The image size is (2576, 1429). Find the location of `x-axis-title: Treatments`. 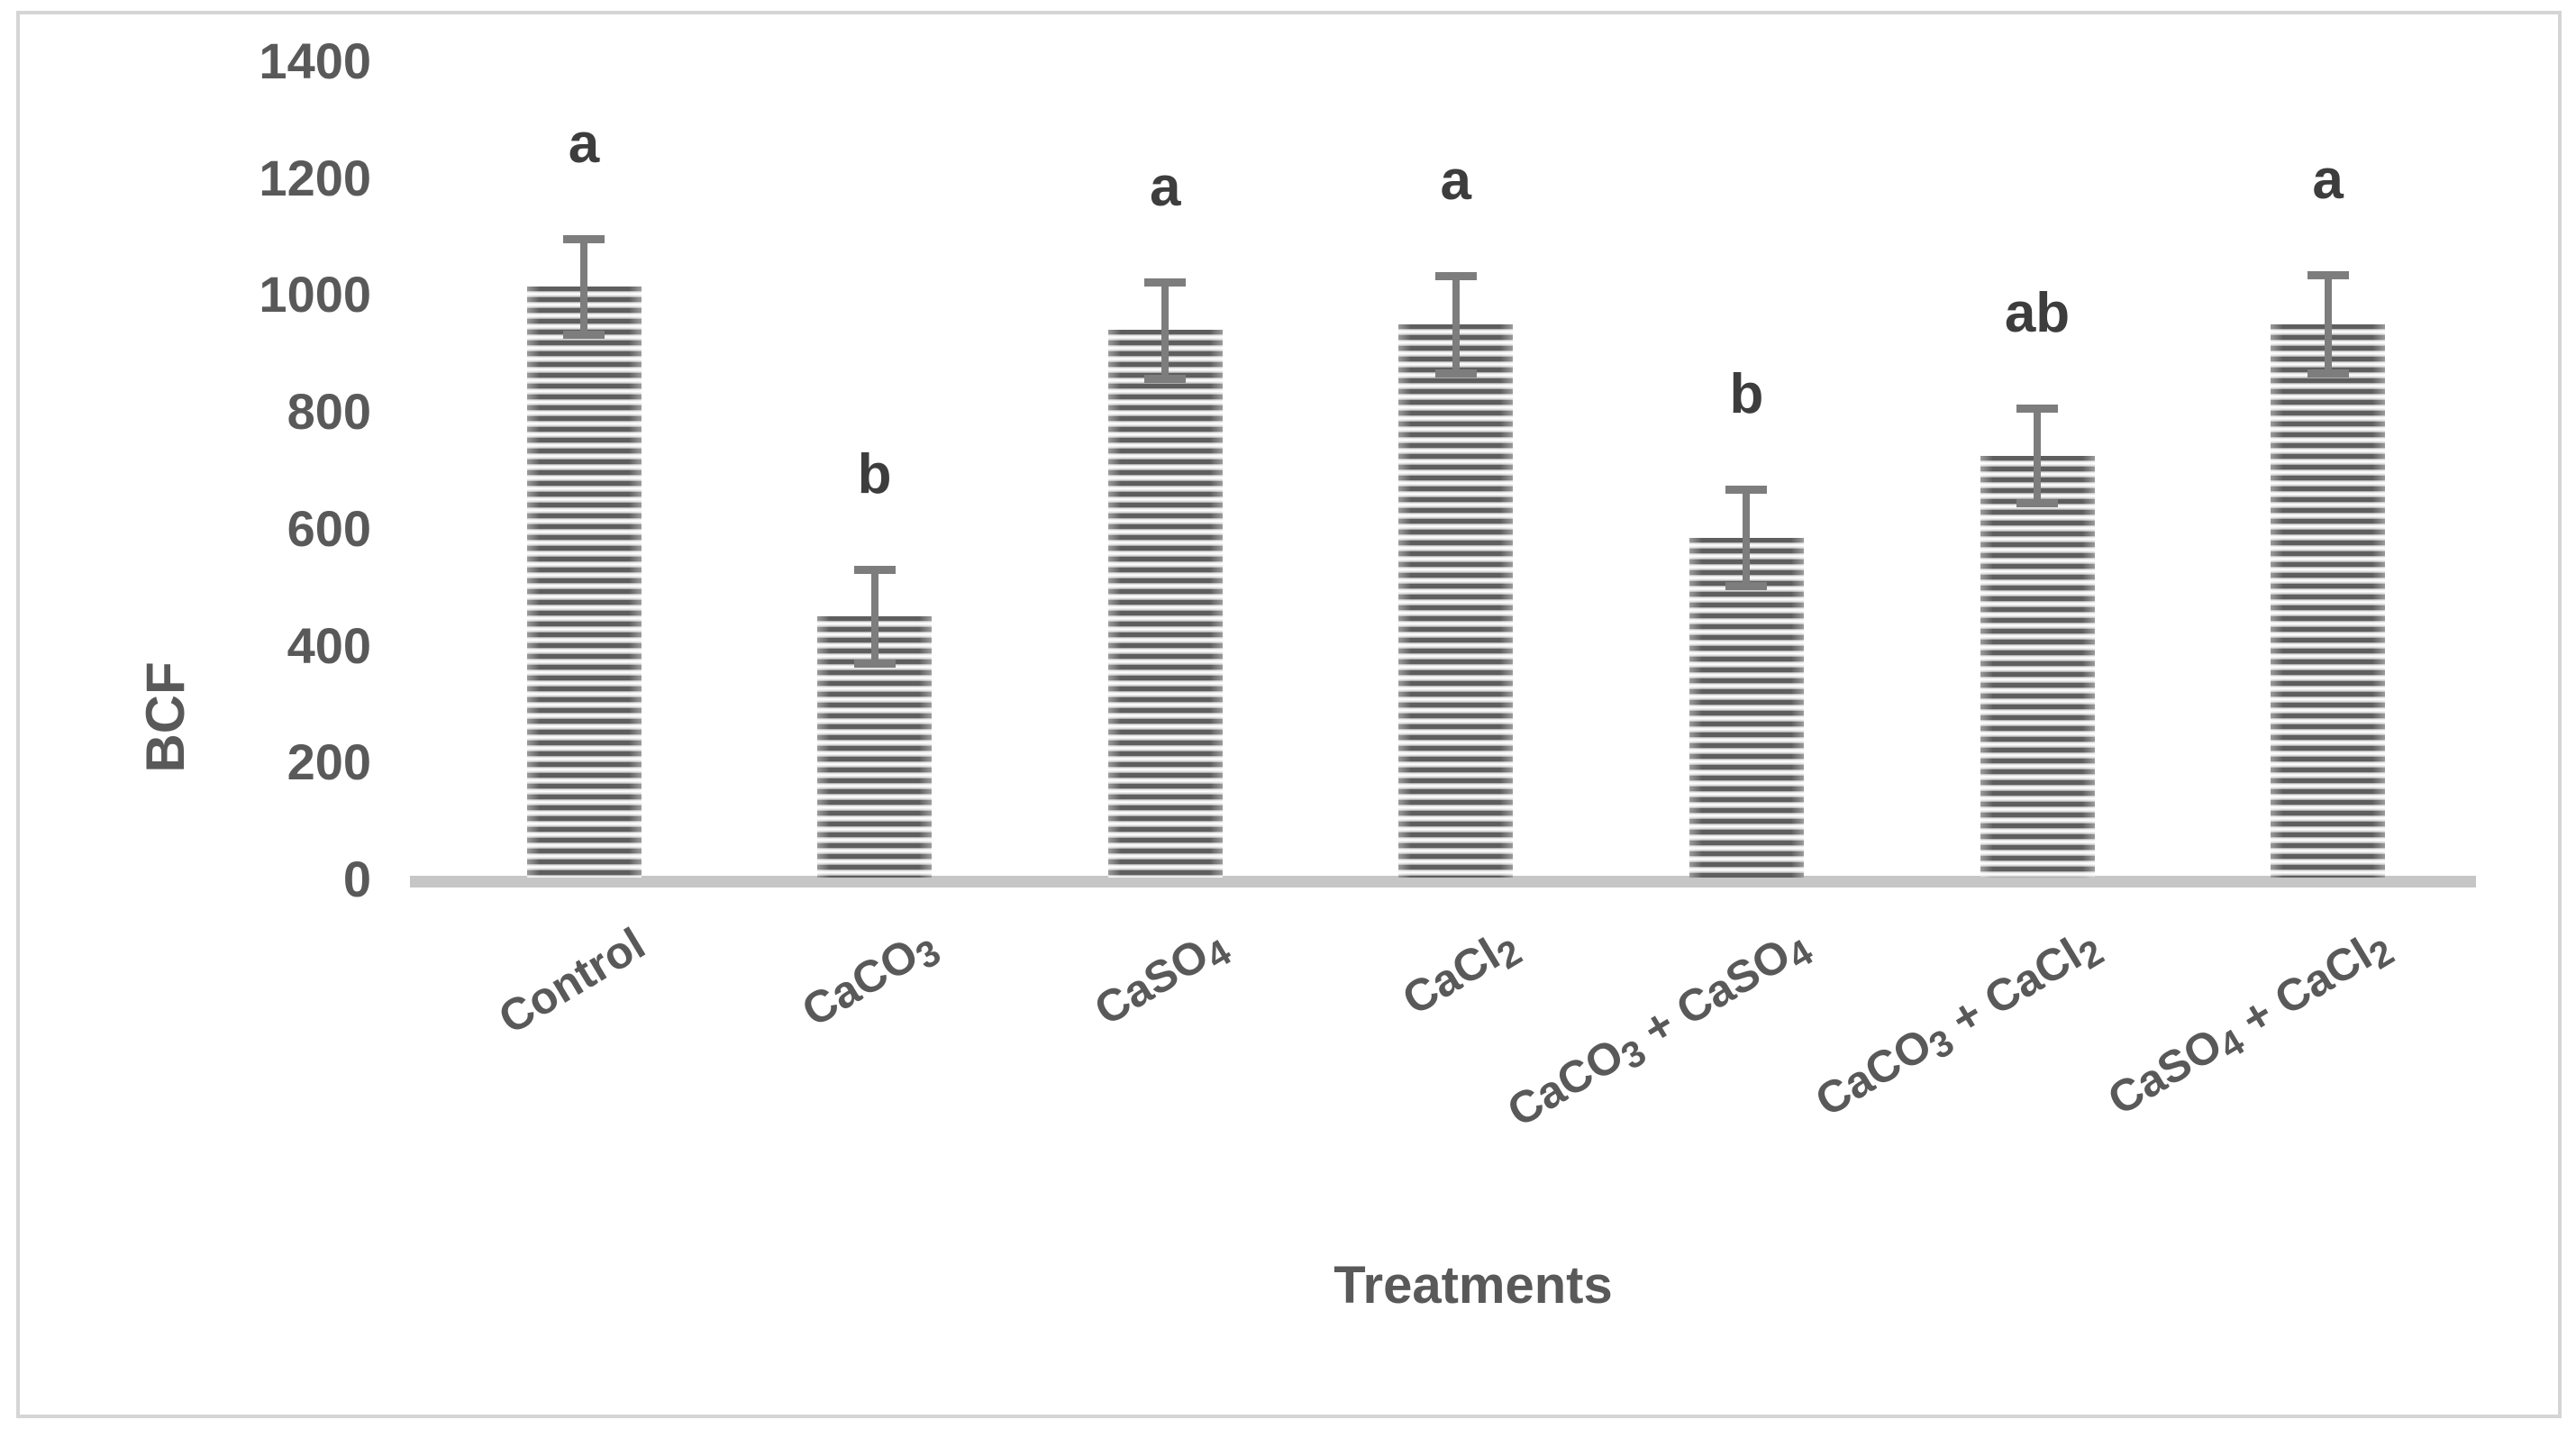

x-axis-title: Treatments is located at coordinates (1473, 1285).